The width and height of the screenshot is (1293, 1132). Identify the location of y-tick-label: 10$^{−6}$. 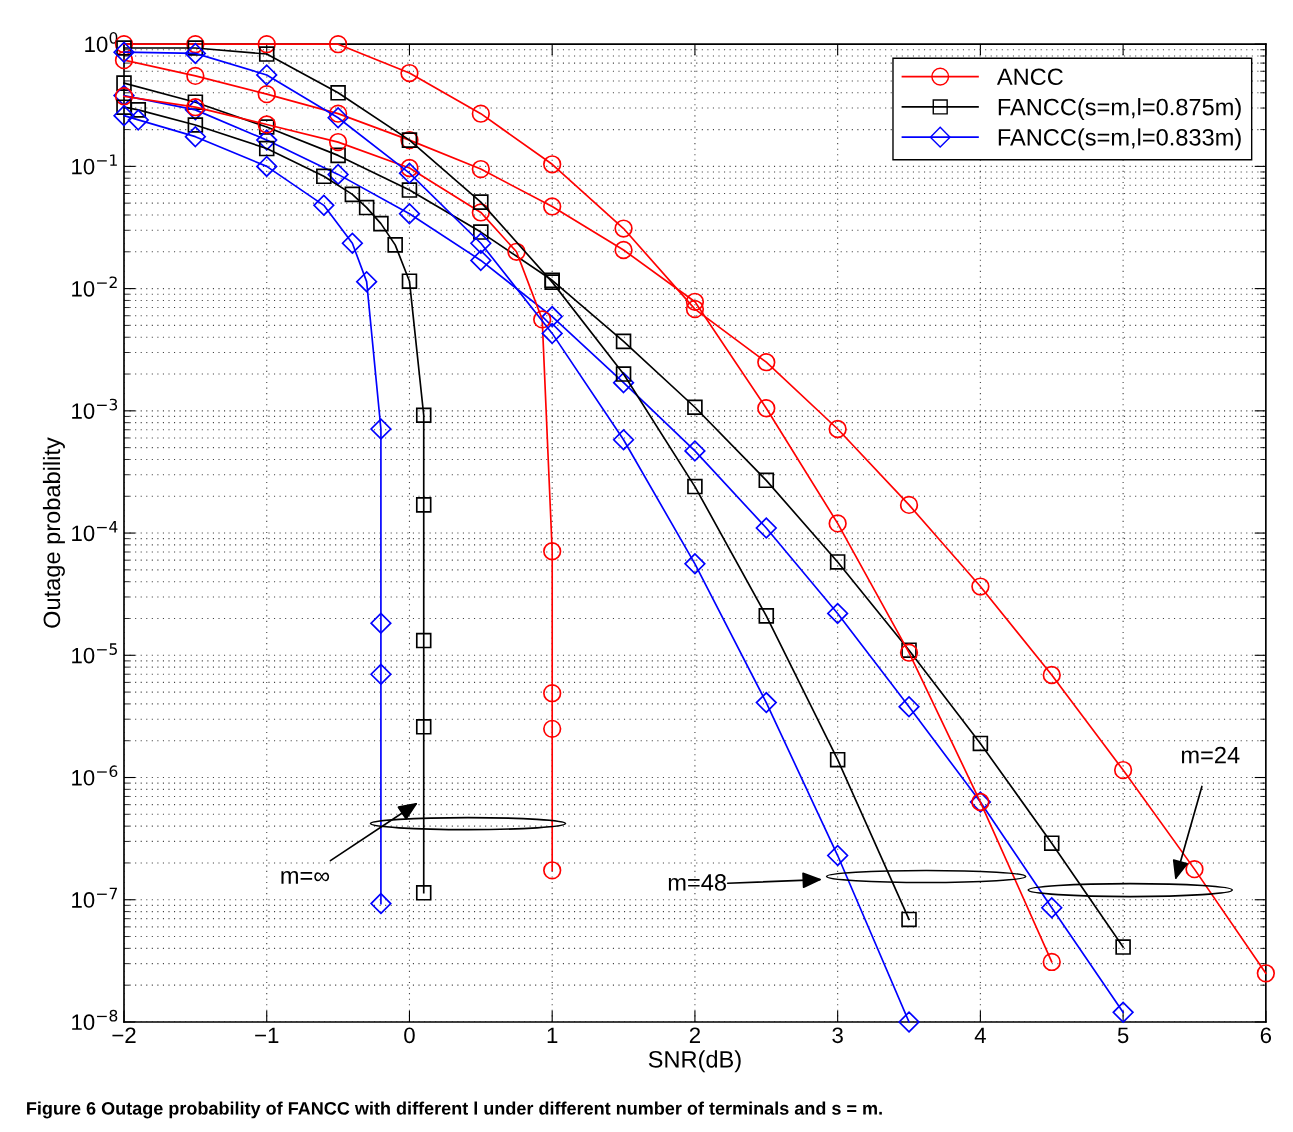
(95, 775).